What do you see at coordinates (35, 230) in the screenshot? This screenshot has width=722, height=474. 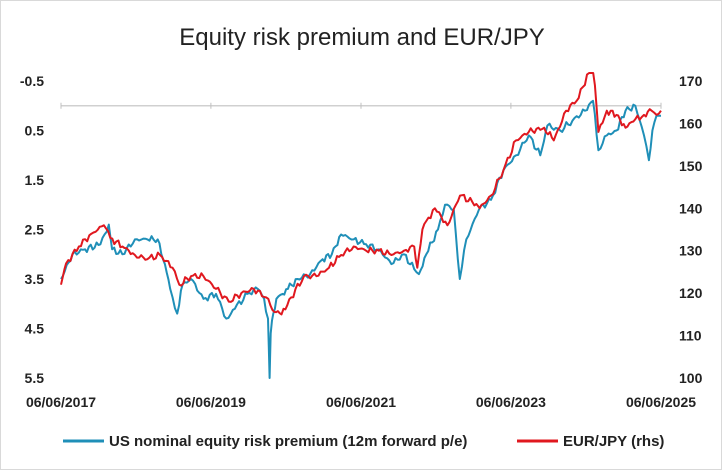 I see `y-left-tick-label: 2.5` at bounding box center [35, 230].